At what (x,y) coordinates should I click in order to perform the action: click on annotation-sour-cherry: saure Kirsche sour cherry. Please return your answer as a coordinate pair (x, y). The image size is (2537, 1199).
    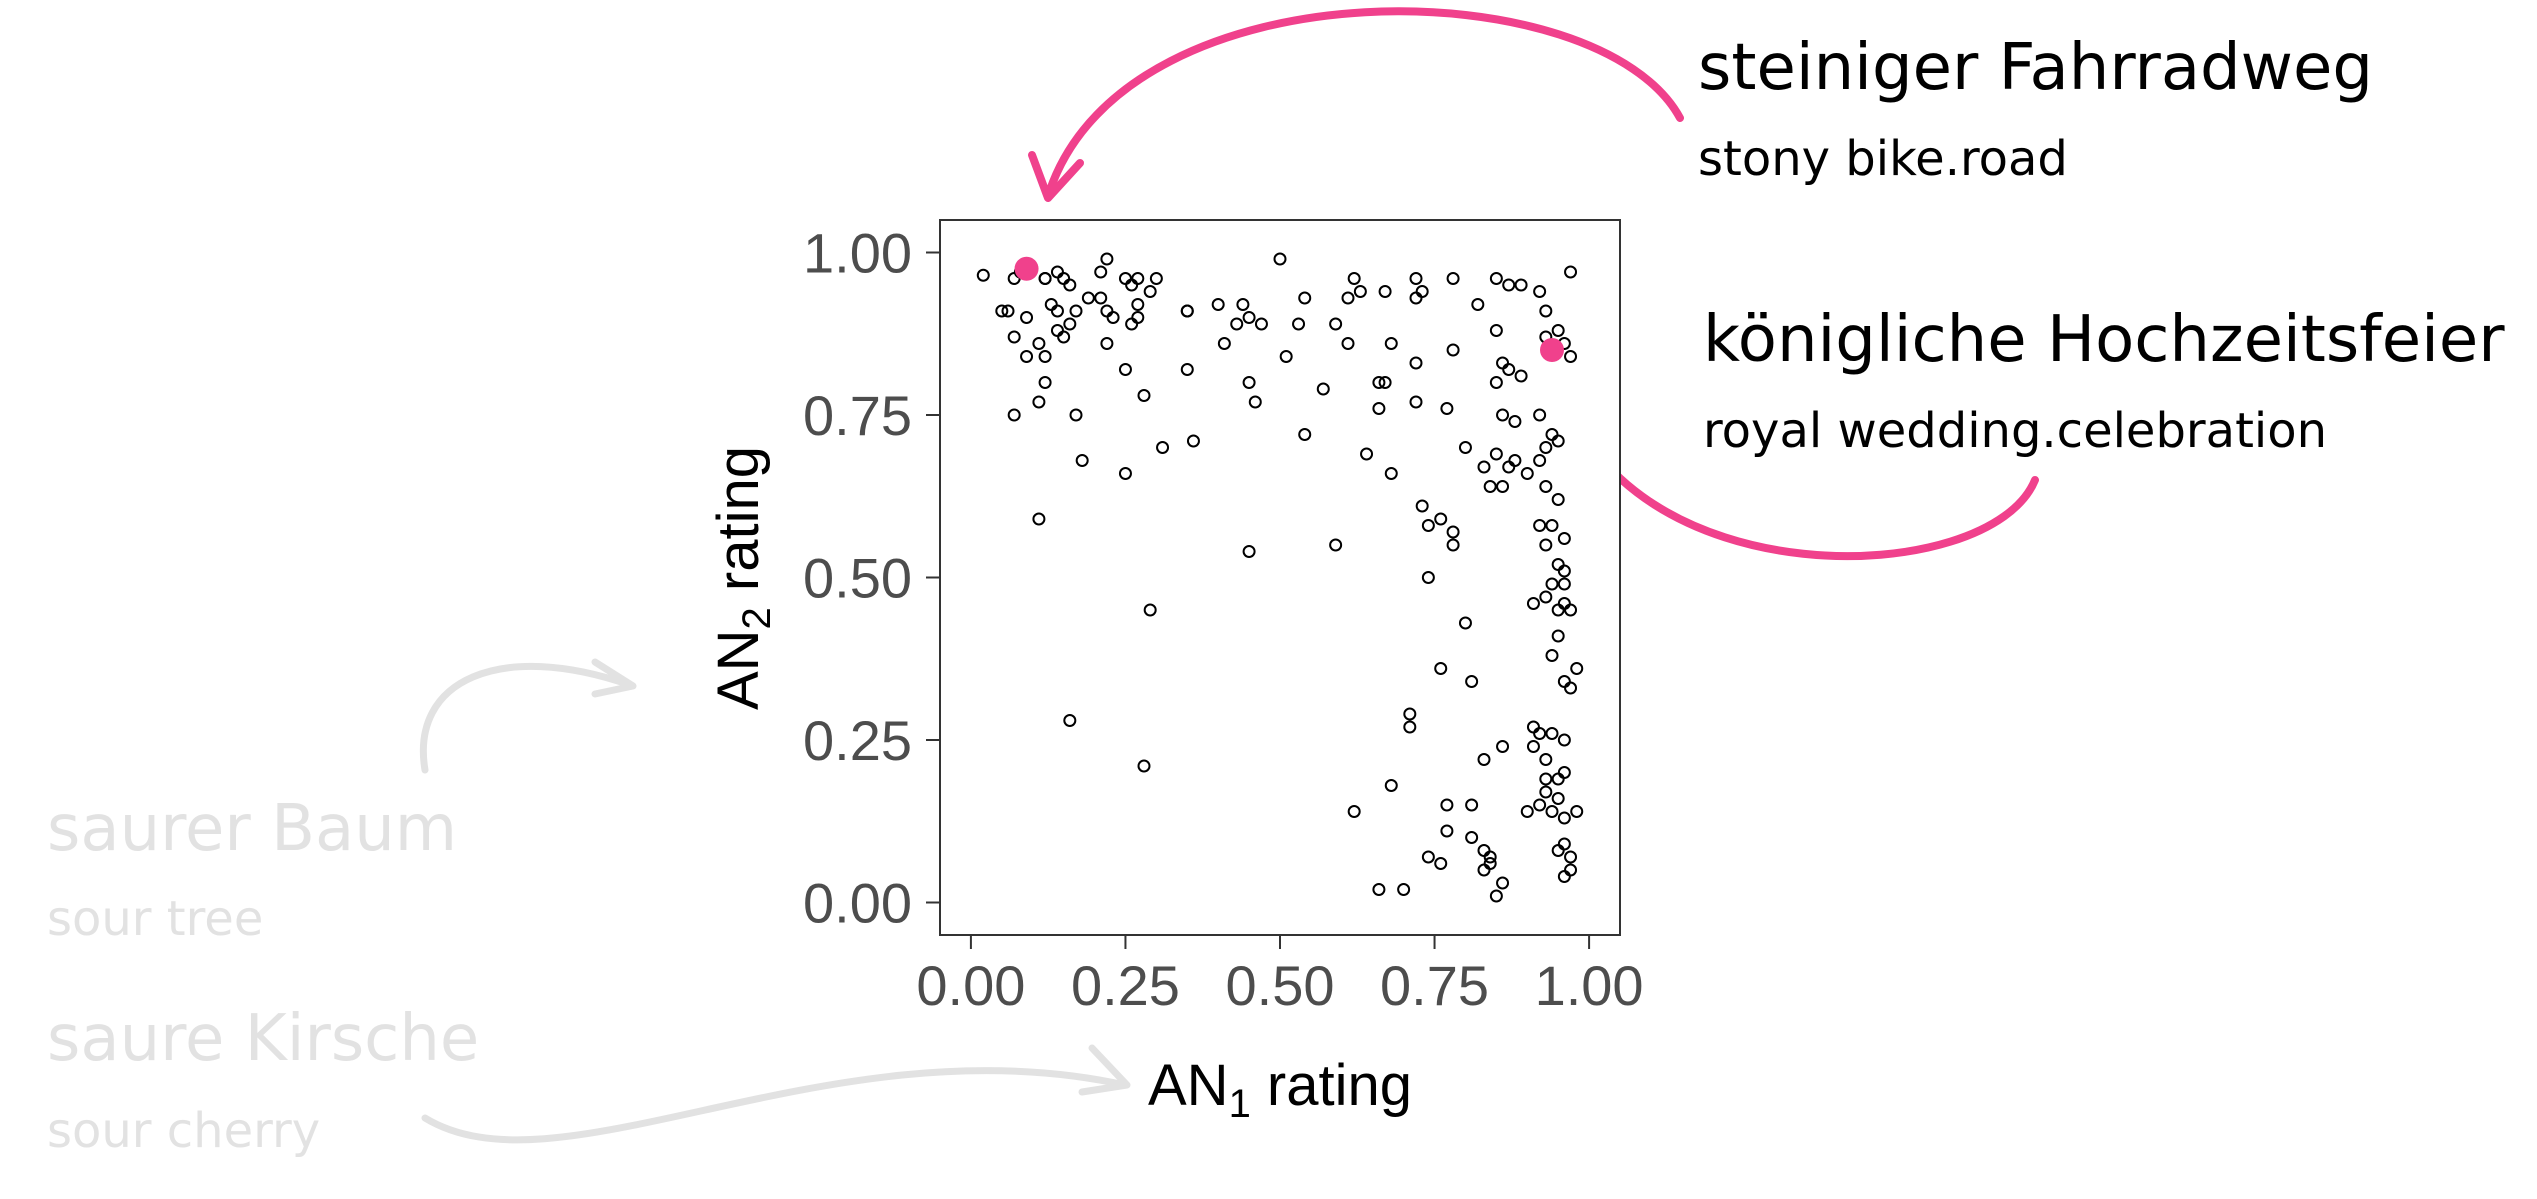
    Looking at the image, I should click on (263, 1080).